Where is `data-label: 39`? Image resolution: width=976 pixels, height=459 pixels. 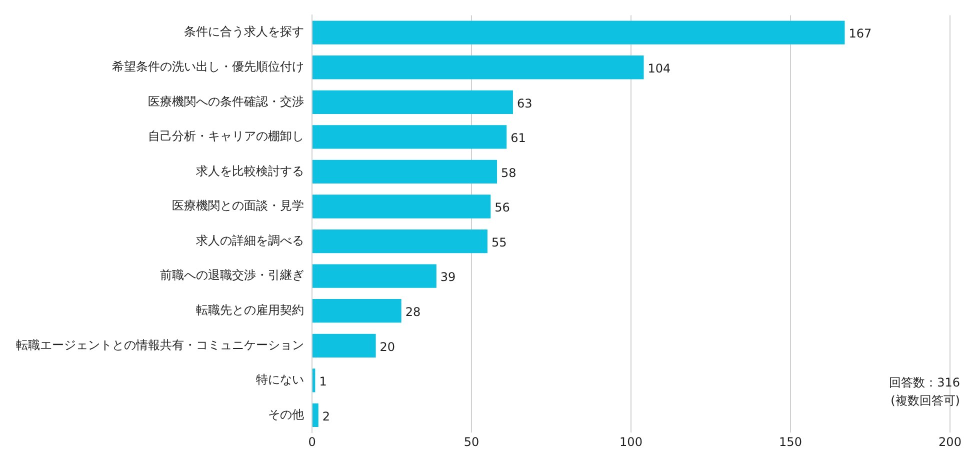
data-label: 39 is located at coordinates (448, 277).